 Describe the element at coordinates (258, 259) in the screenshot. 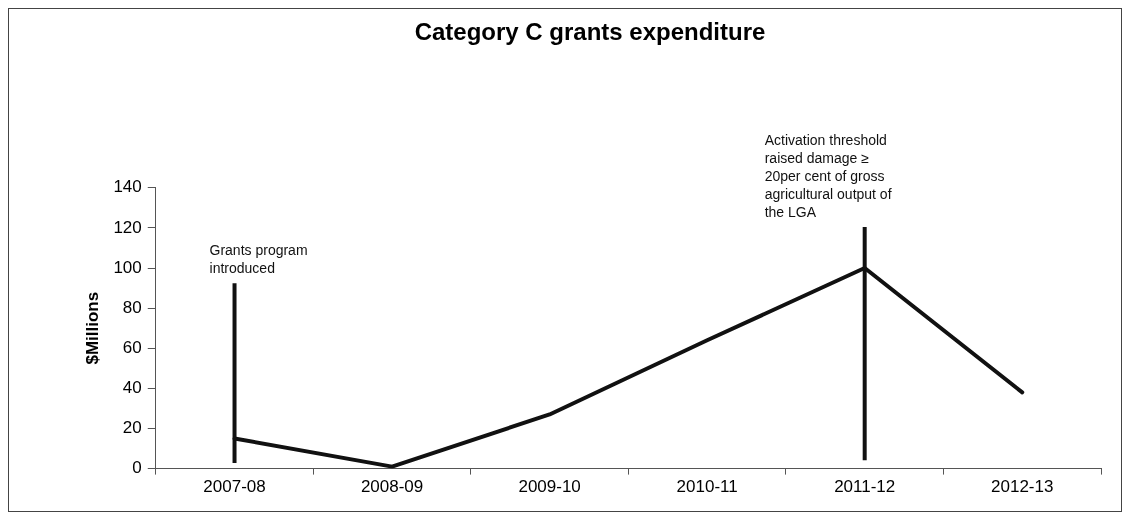

I see `ref-line-label: Grants program introduced` at that location.